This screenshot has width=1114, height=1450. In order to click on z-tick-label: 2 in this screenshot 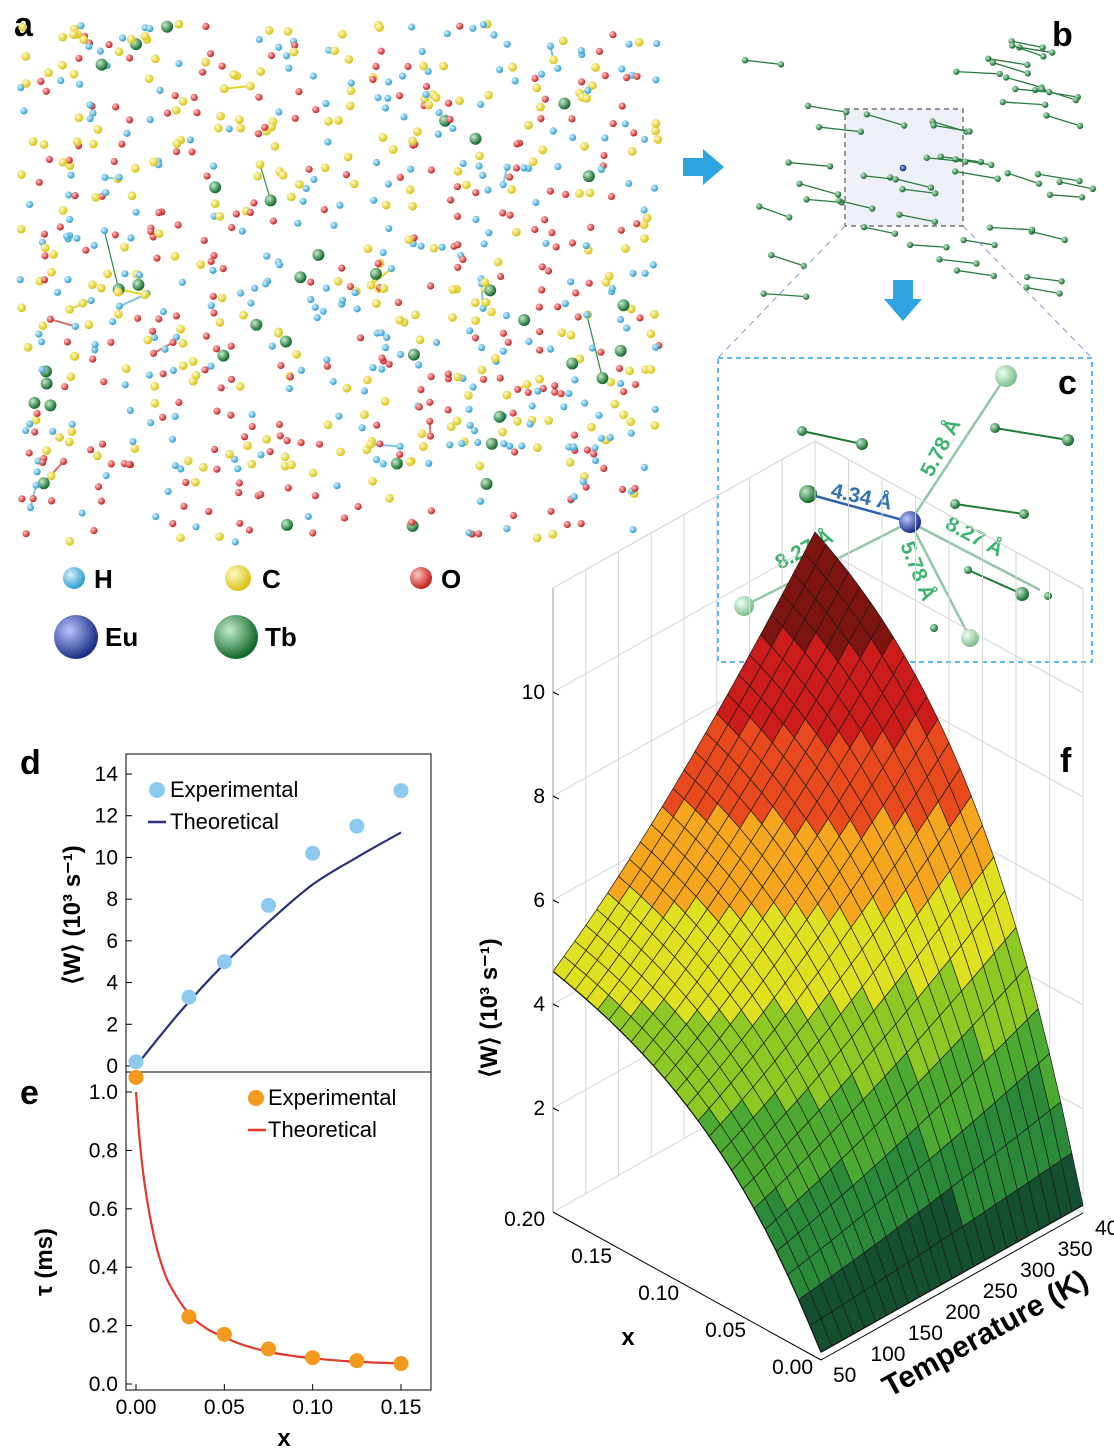, I will do `click(539, 1108)`.